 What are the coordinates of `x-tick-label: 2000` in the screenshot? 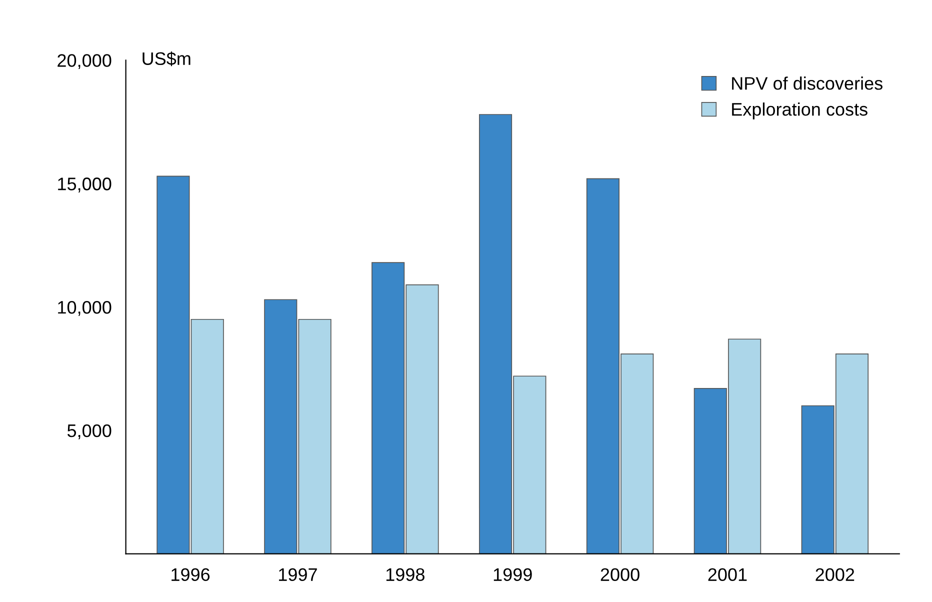 It's located at (620, 574).